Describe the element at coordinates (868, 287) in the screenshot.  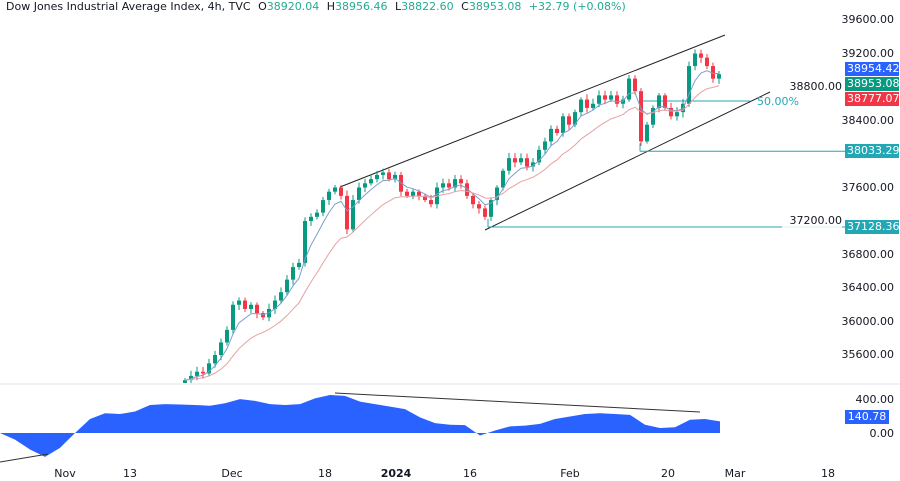
I see `price-axis-label: 36400.00` at that location.